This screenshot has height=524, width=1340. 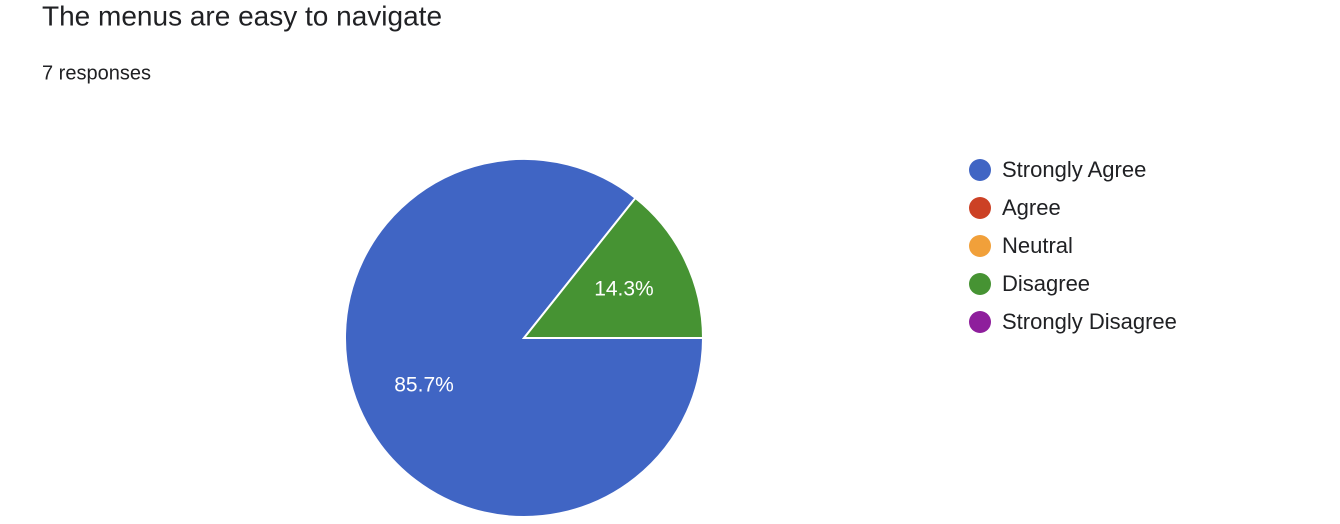 I want to click on legend-label: Strongly Agree, so click(x=1074, y=169).